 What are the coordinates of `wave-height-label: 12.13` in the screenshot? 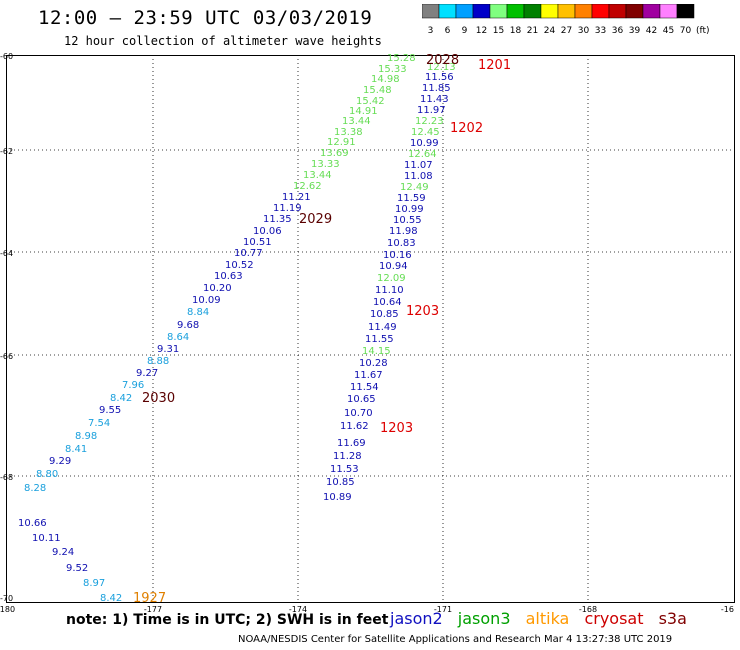 It's located at (441, 67).